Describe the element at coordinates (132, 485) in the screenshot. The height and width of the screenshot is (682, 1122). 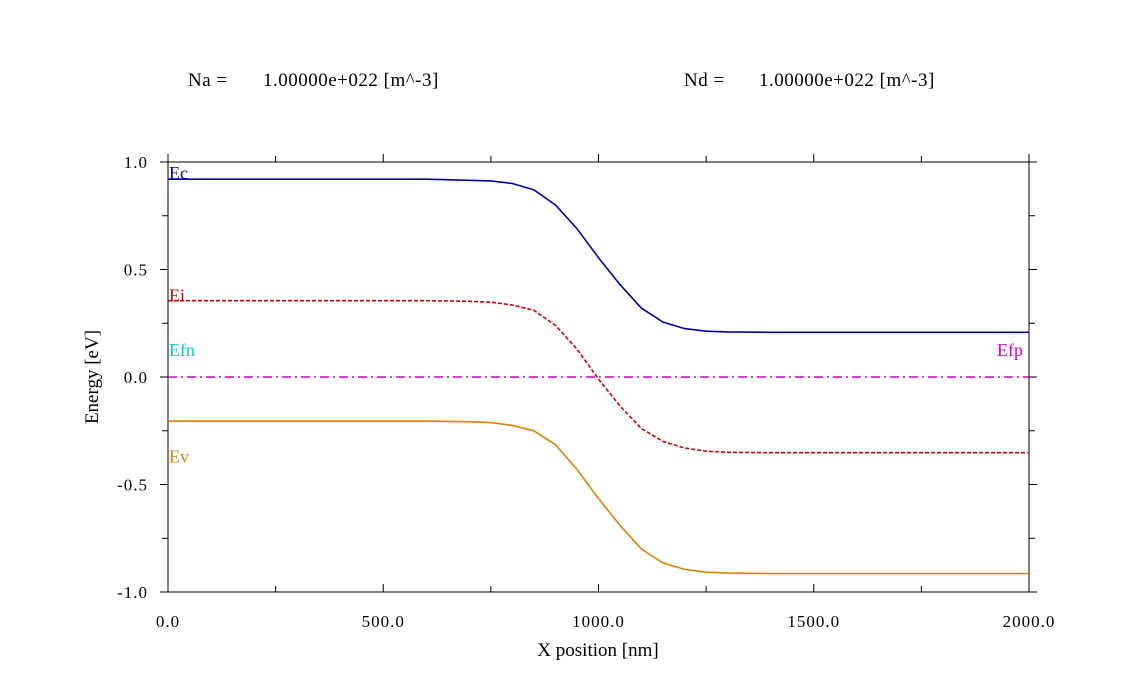
I see `y-tick-label: -0.5` at that location.